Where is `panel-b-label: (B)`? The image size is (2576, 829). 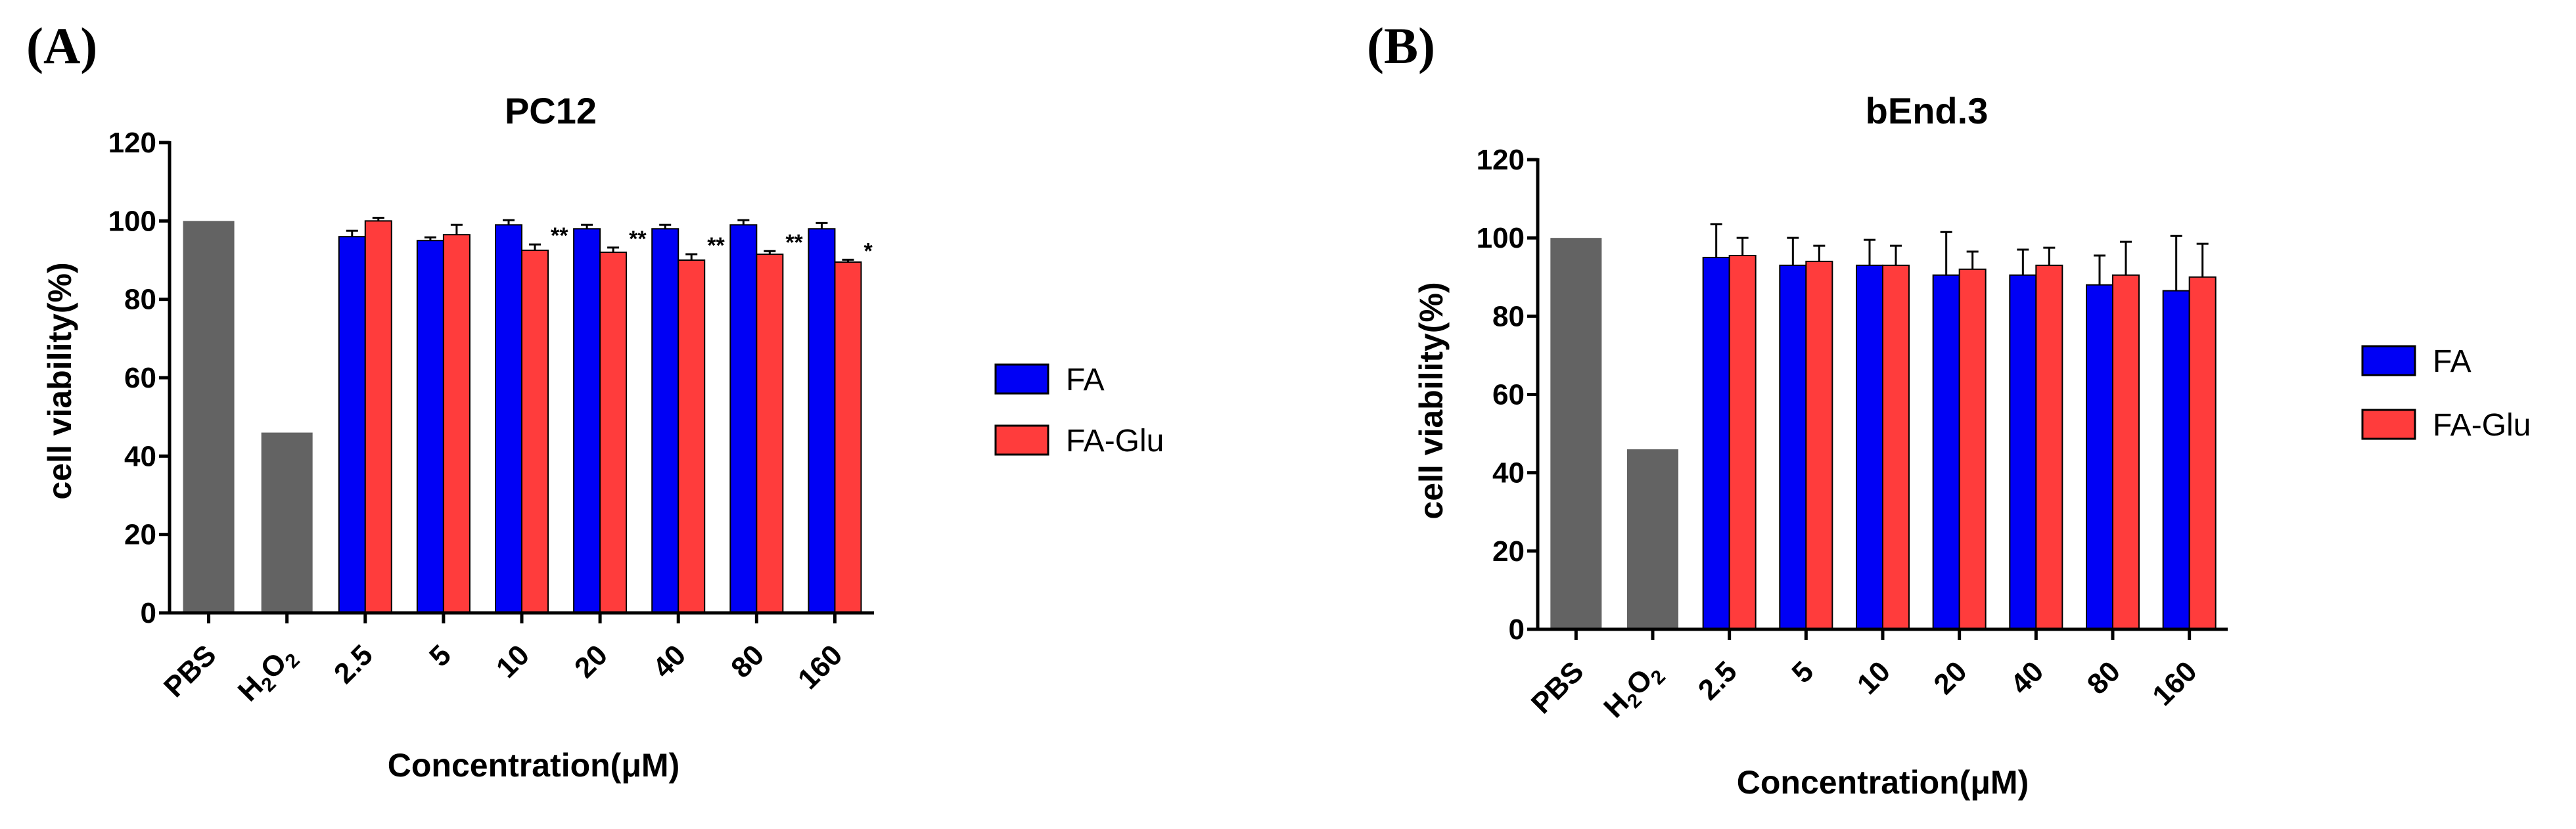 panel-b-label: (B) is located at coordinates (1401, 45).